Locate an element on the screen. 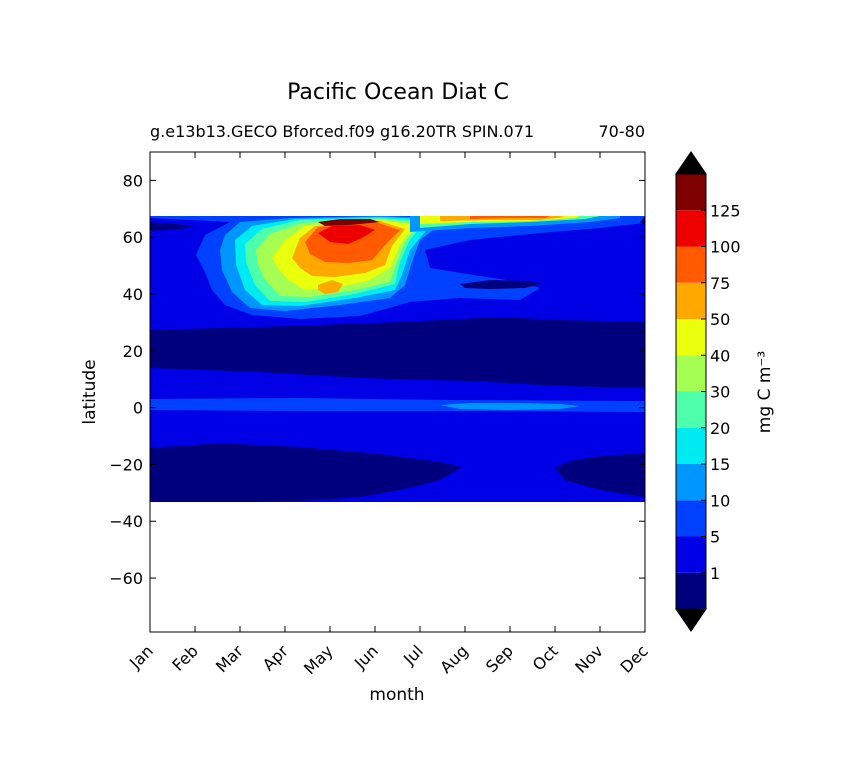 This screenshot has height=783, width=857. contour-equator-inner is located at coordinates (510, 406).